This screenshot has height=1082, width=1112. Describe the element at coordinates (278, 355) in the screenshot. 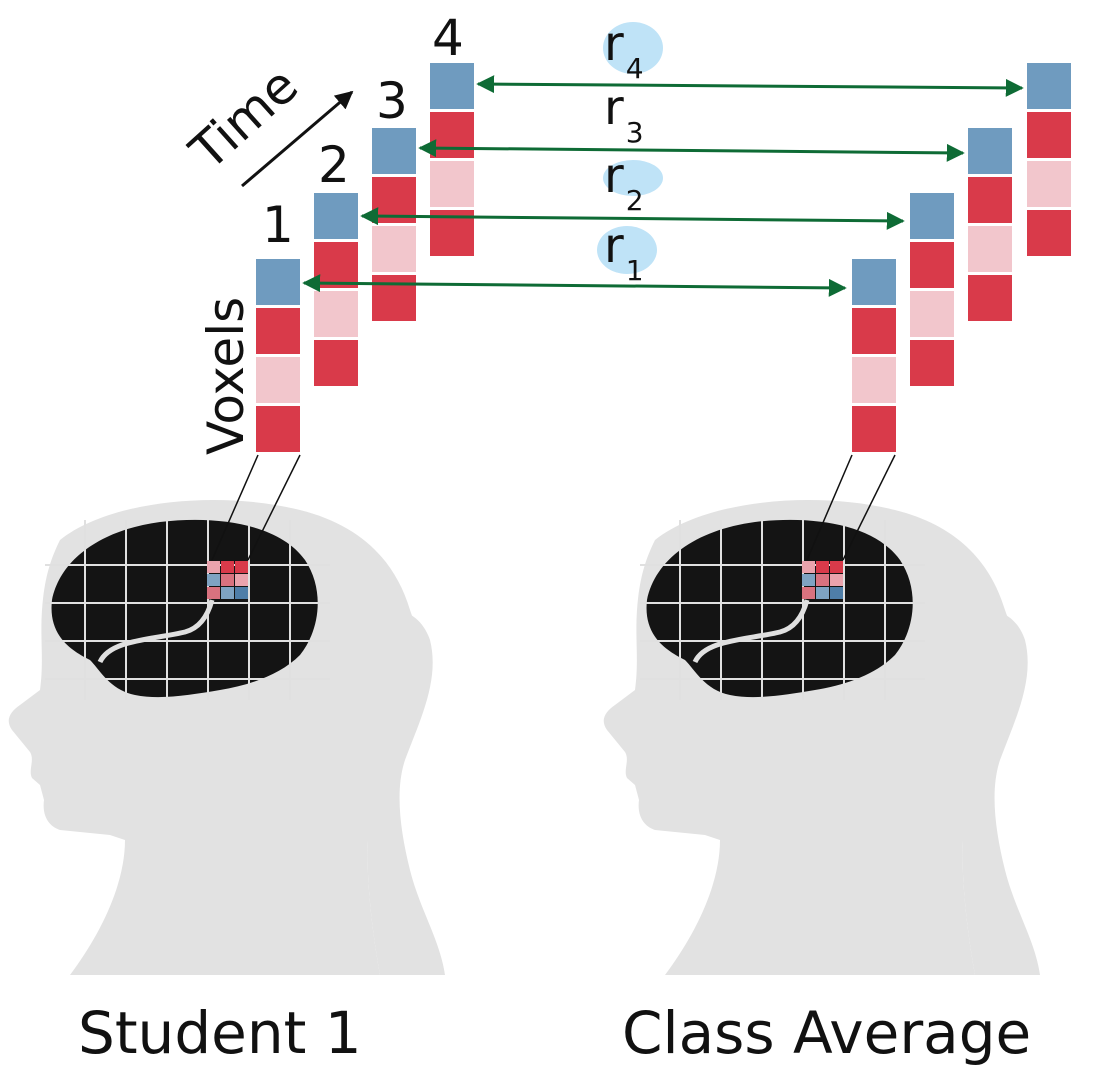

I see `student-voxel-column-t1` at that location.